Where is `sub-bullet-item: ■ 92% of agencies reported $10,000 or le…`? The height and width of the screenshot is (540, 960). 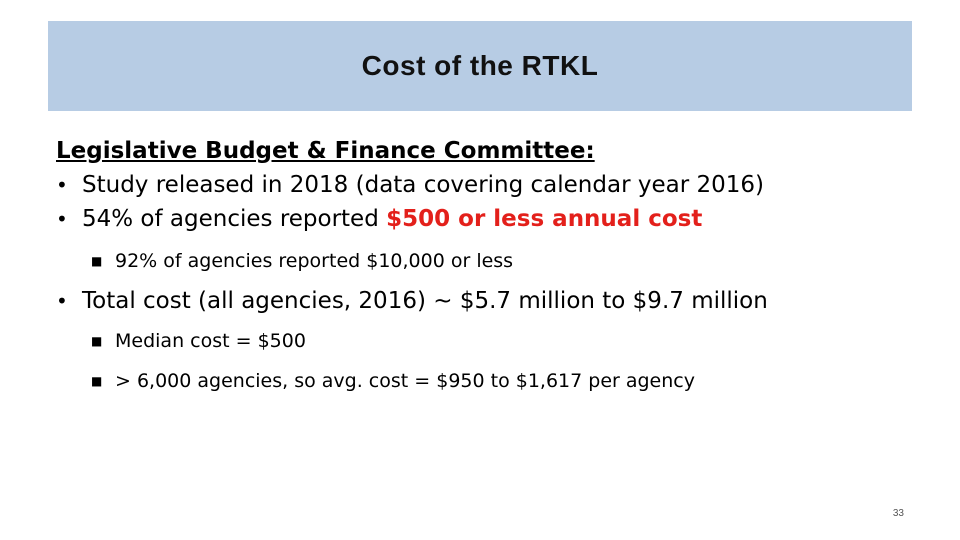 sub-bullet-item: ■ 92% of agencies reported $10,000 or le… is located at coordinates (486, 261).